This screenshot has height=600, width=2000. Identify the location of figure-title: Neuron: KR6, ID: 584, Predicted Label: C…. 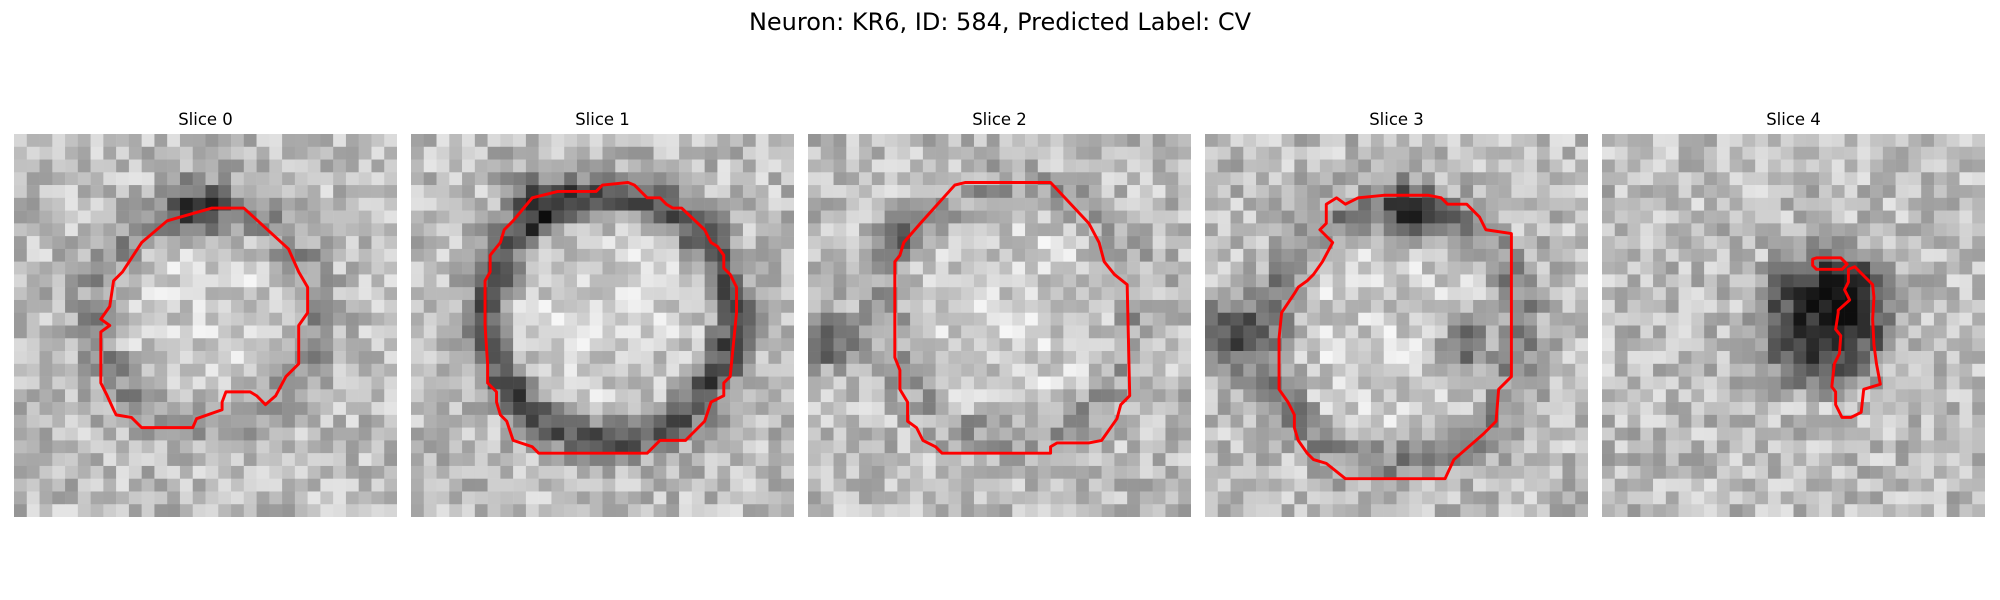
(1000, 22).